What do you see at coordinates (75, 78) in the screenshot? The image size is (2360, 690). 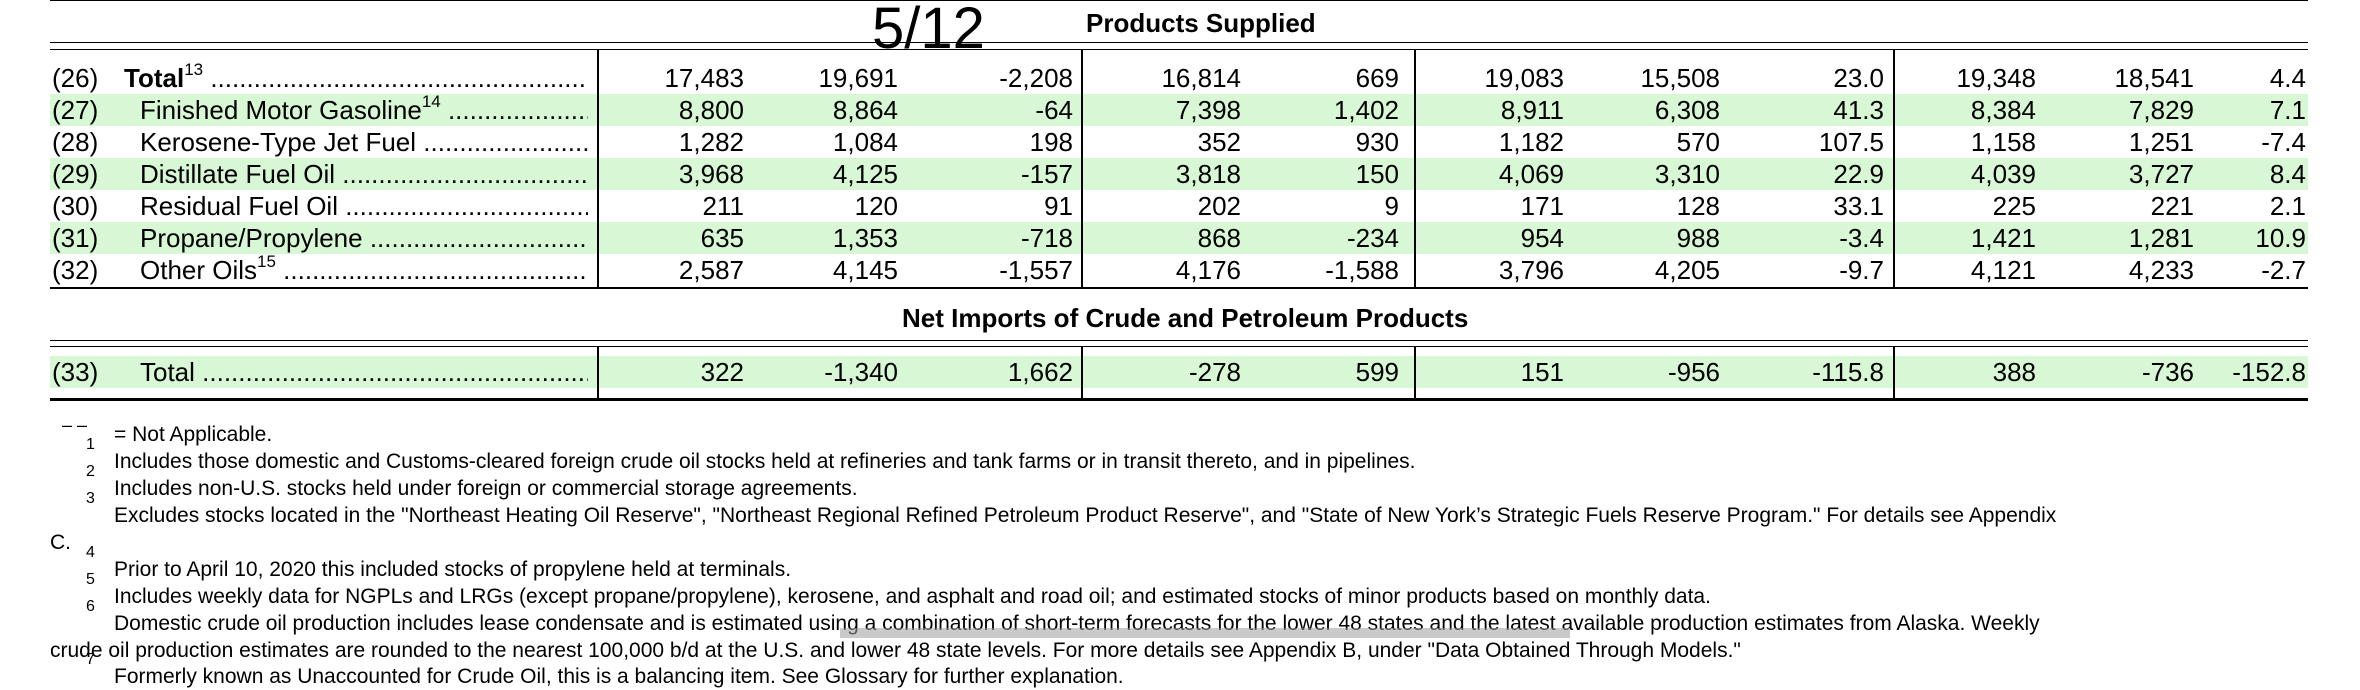 I see `row-number: (26)` at bounding box center [75, 78].